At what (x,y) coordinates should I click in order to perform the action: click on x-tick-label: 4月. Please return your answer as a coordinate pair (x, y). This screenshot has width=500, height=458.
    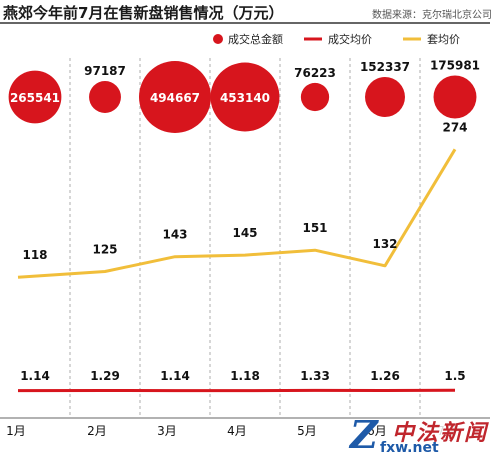
    Looking at the image, I should click on (237, 431).